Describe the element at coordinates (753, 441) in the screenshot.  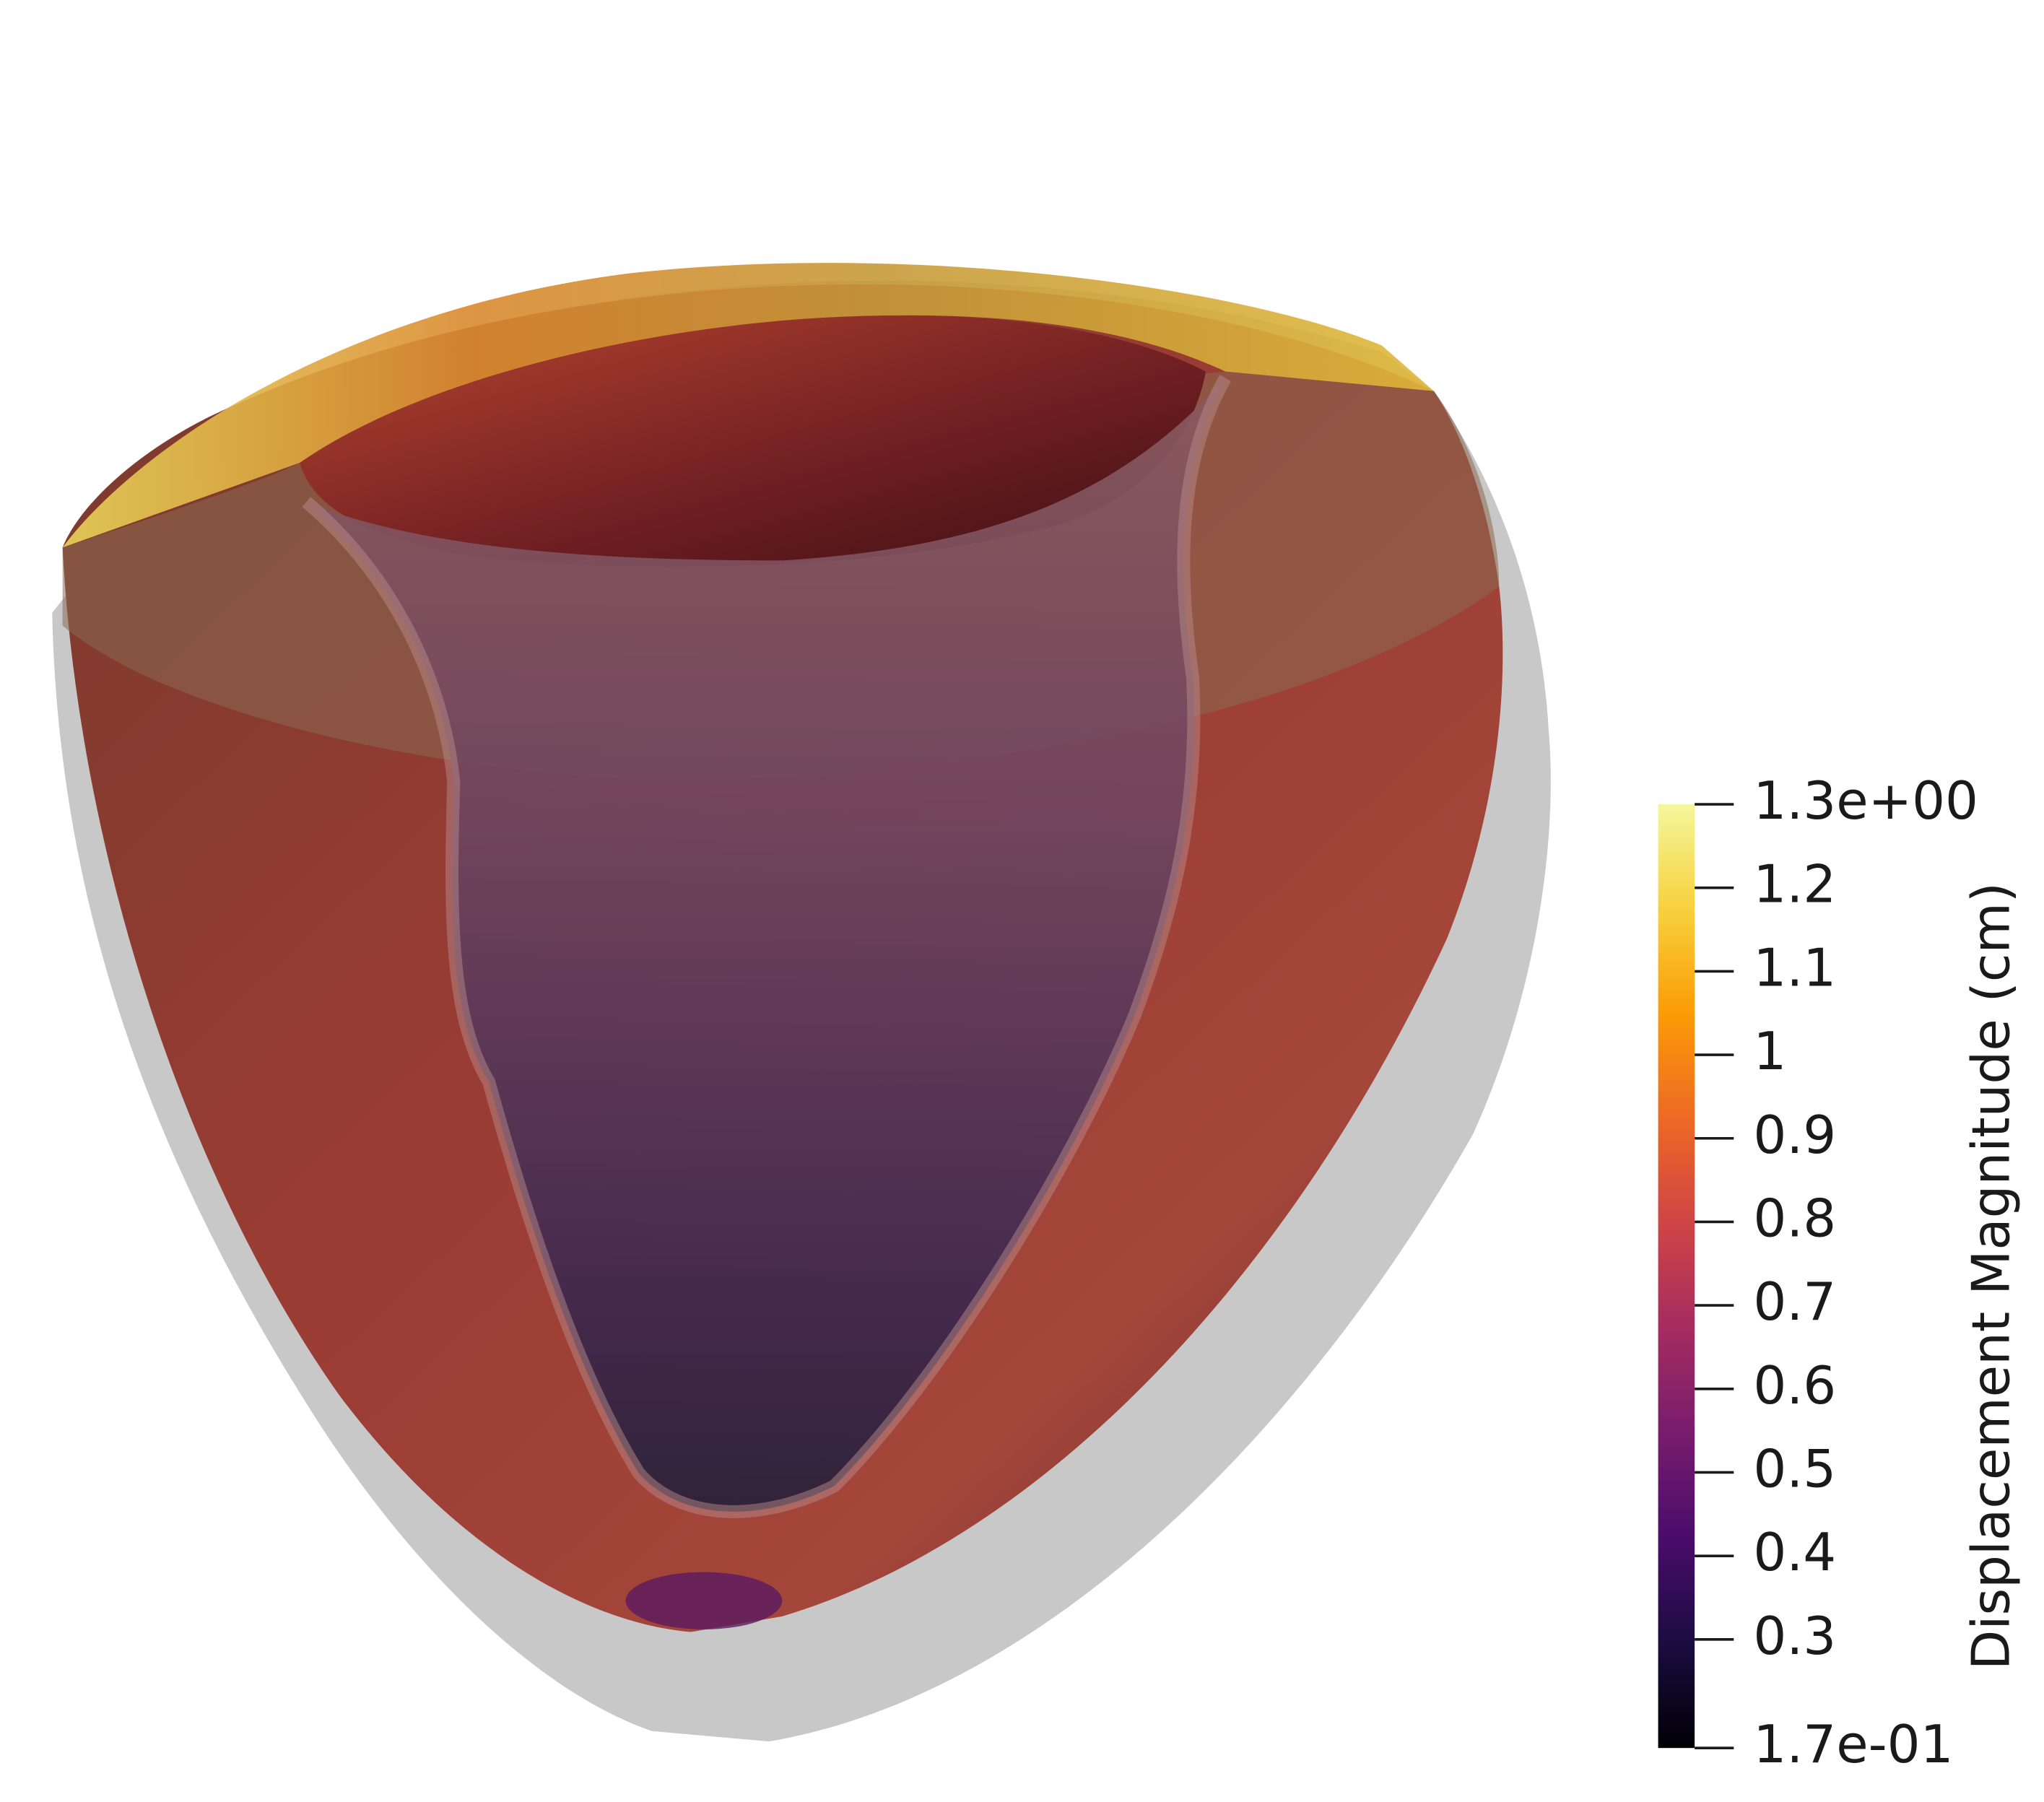
I see `cavity-opening` at that location.